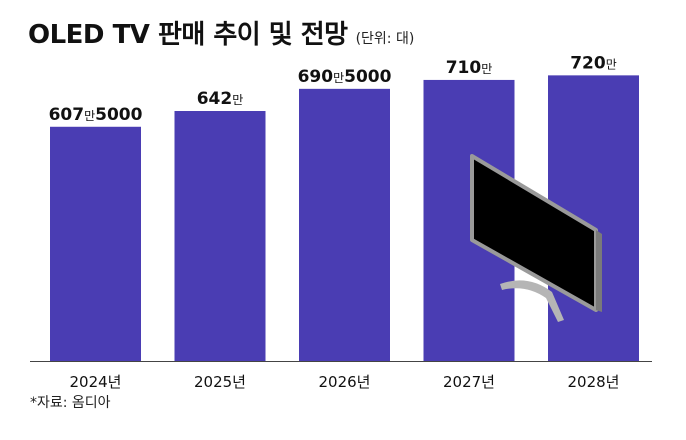 The width and height of the screenshot is (686, 440). What do you see at coordinates (188, 35) in the screenshot?
I see `chart-title: OLED TV 판매 추이 및 전망` at bounding box center [188, 35].